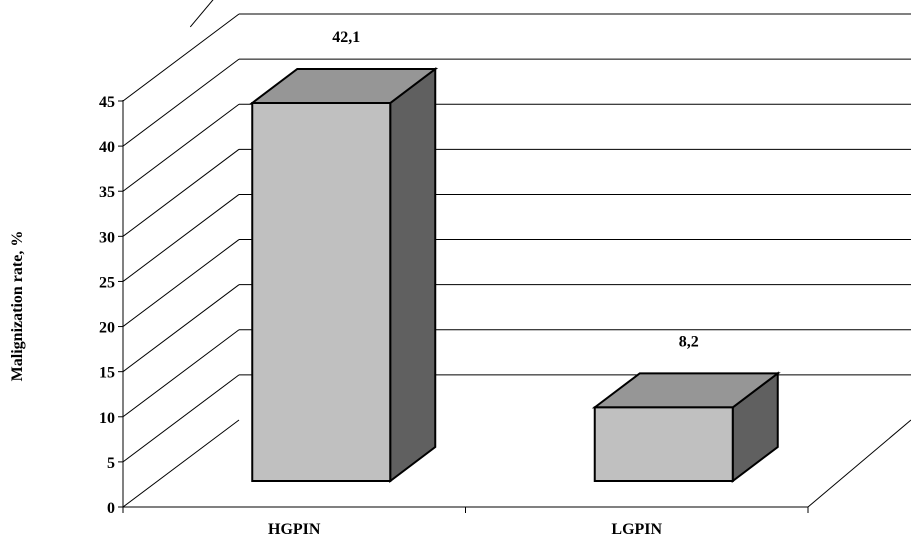 The height and width of the screenshot is (543, 911). What do you see at coordinates (107, 147) in the screenshot?
I see `y-tick-label: 40` at bounding box center [107, 147].